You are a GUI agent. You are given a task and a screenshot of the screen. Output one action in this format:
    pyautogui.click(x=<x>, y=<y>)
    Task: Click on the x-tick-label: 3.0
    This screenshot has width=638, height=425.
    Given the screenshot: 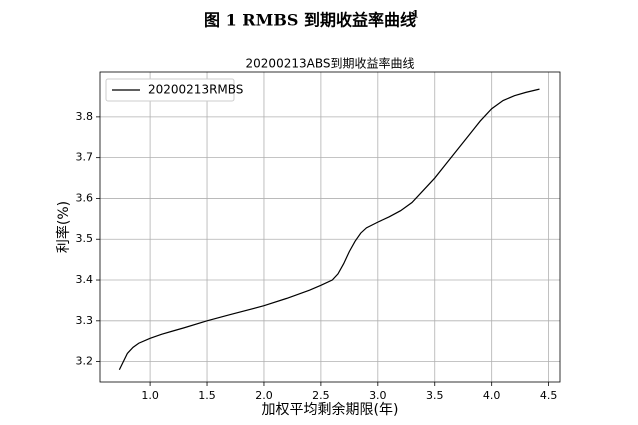 What is the action you would take?
    pyautogui.click(x=378, y=395)
    